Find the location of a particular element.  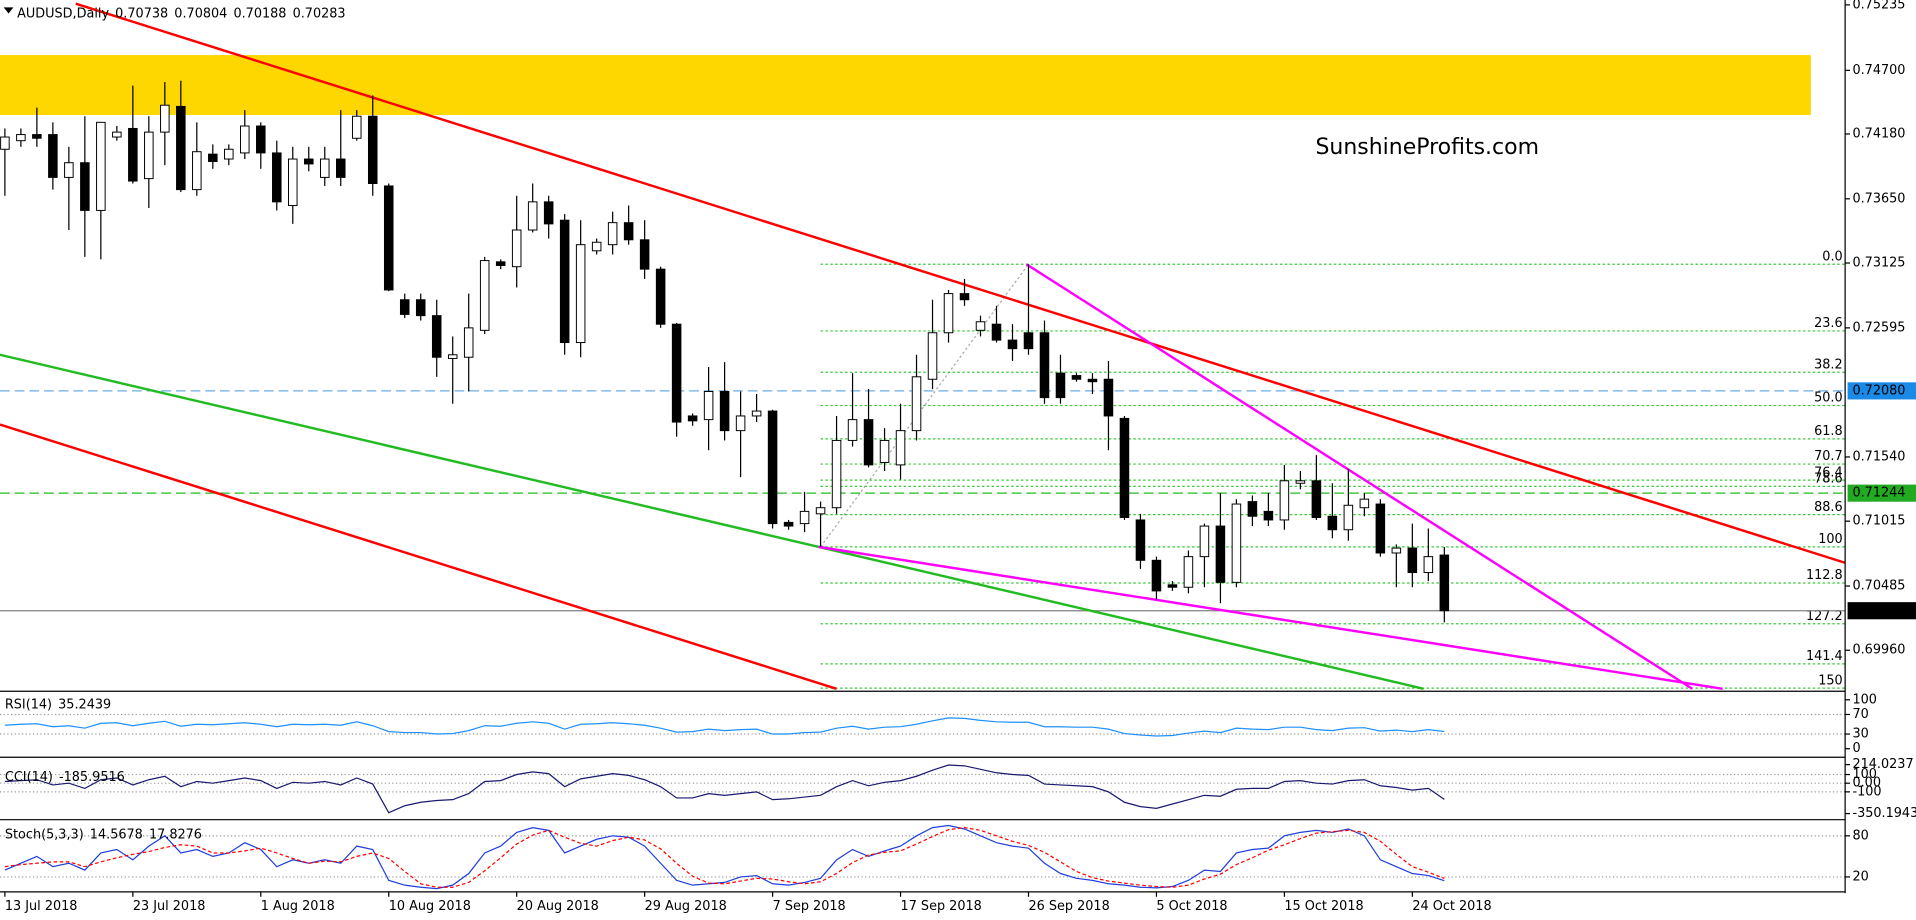

y-tick-label: 70 is located at coordinates (1860, 714).